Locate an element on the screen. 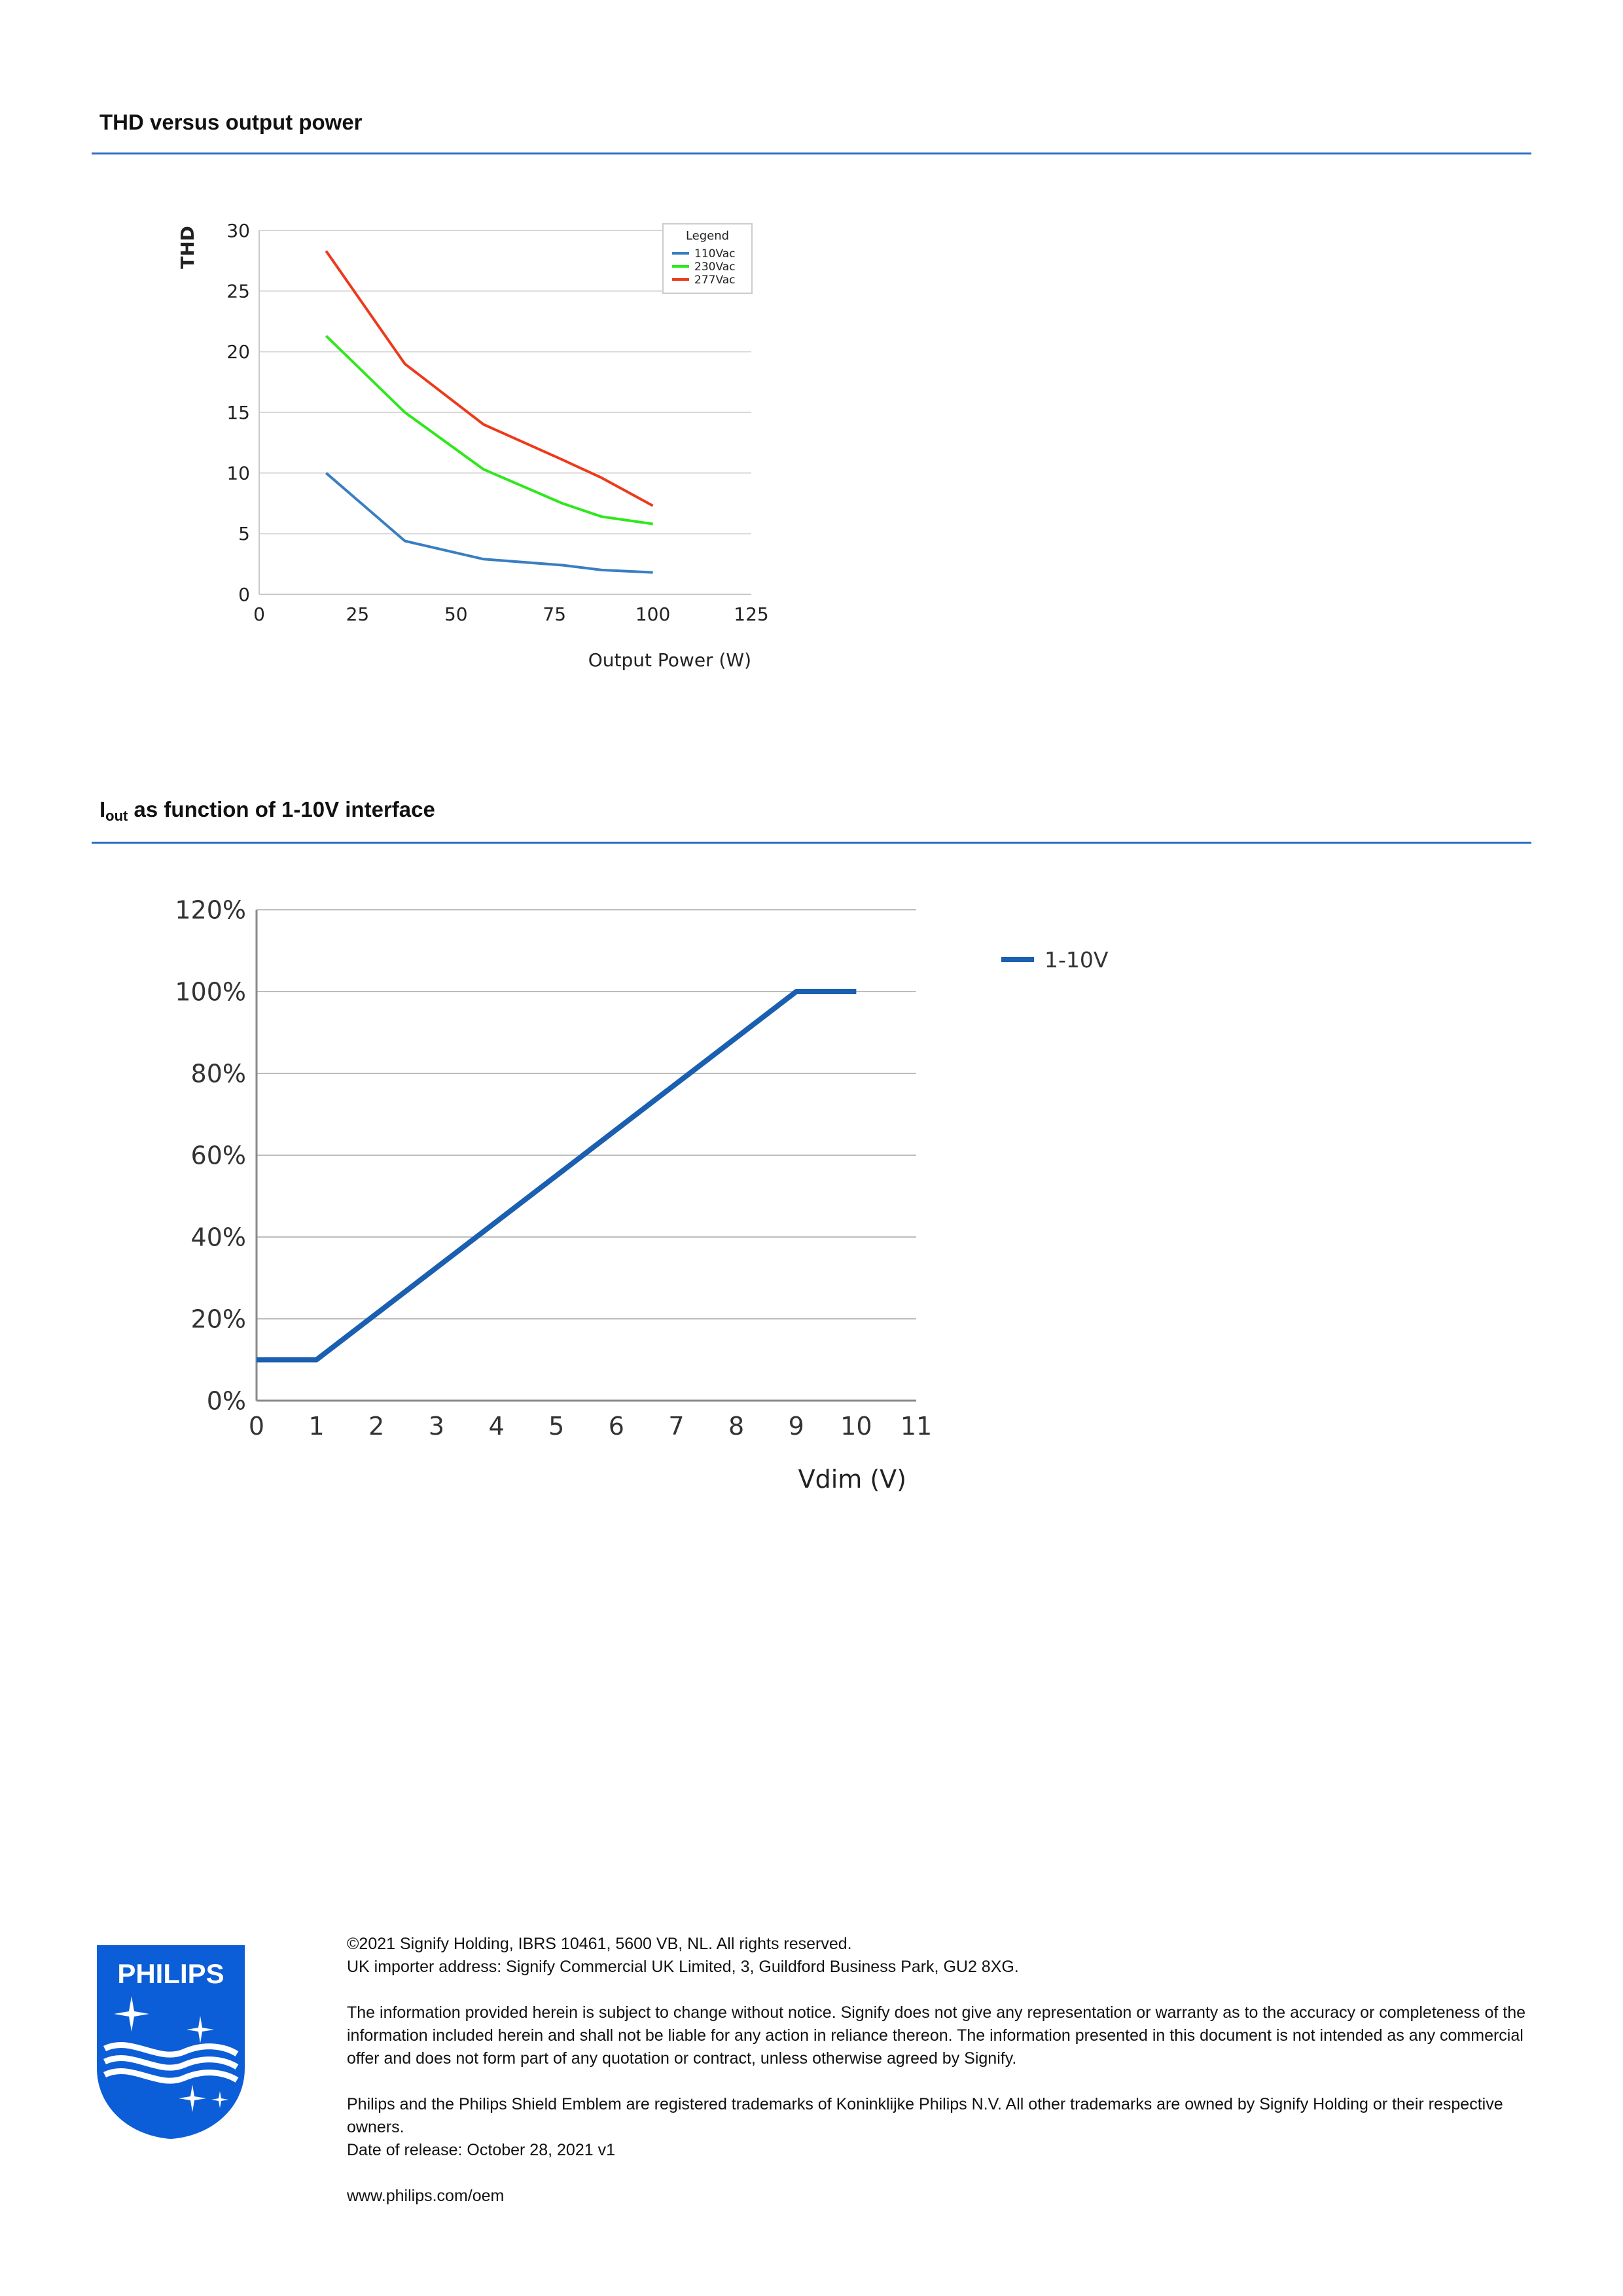  x-tick-label: 125 is located at coordinates (751, 614).